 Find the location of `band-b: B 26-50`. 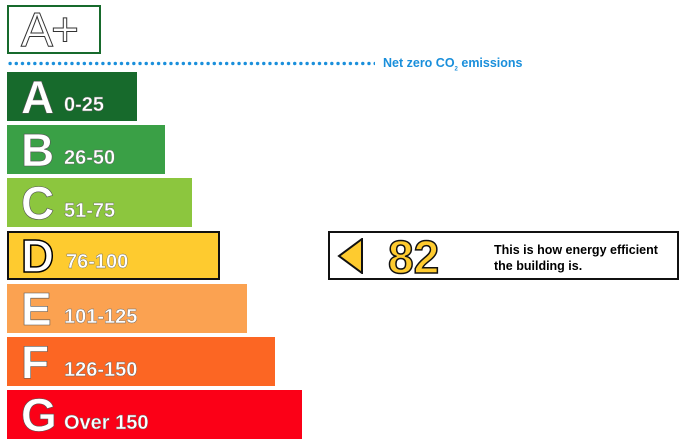

band-b: B 26-50 is located at coordinates (86, 150).